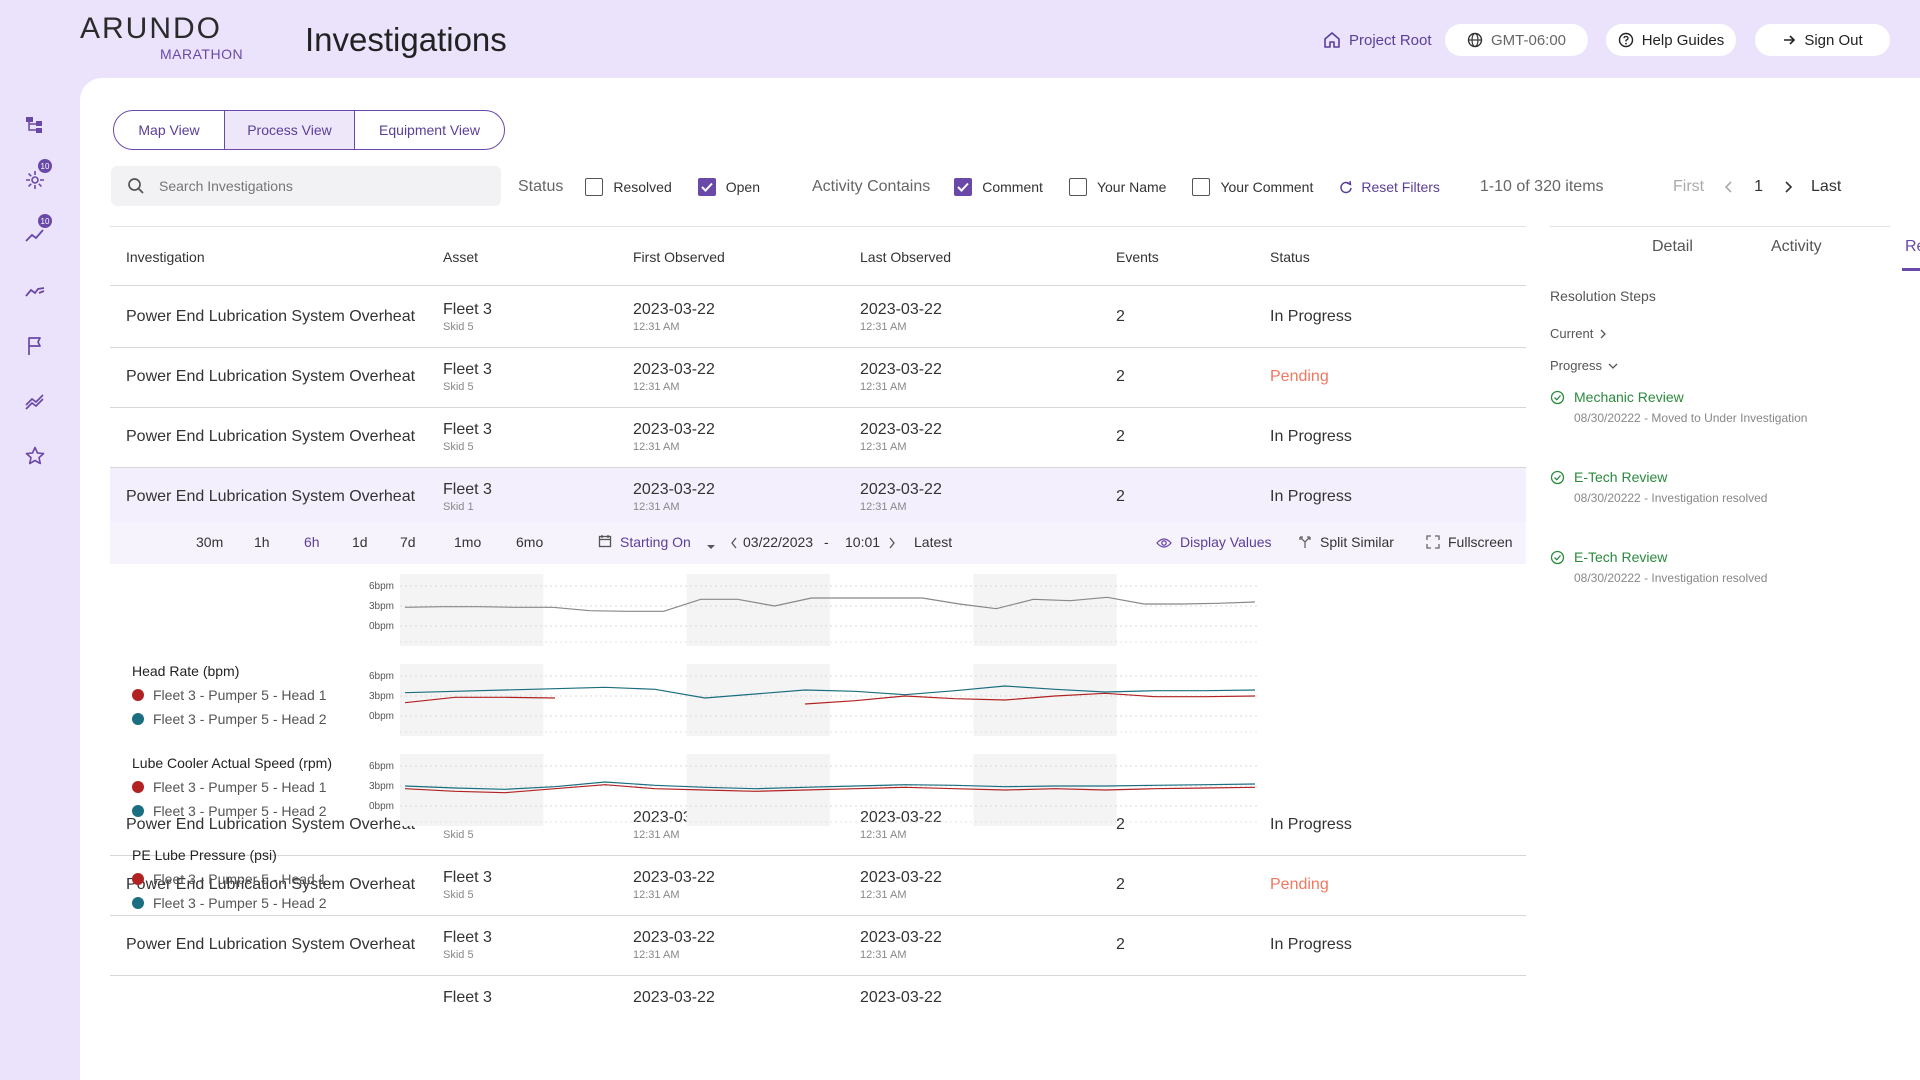  I want to click on current-page: 1, so click(1759, 186).